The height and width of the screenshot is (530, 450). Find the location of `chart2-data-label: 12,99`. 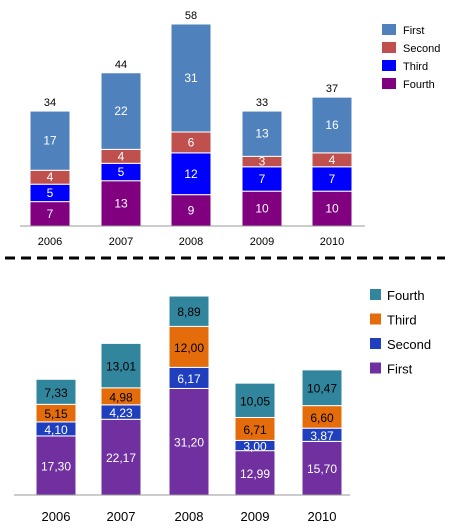

chart2-data-label: 12,99 is located at coordinates (255, 474).